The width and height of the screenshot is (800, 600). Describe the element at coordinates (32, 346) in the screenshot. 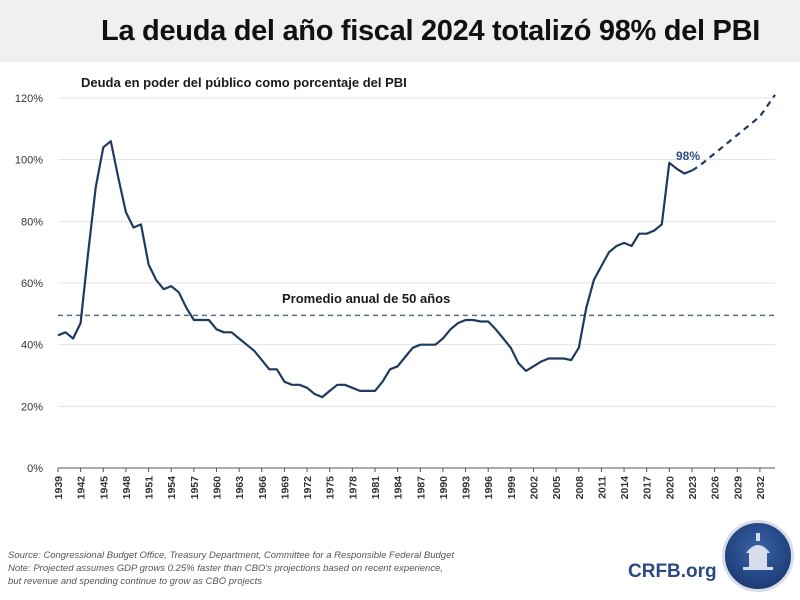

I see `y-tick-label: 40%` at that location.